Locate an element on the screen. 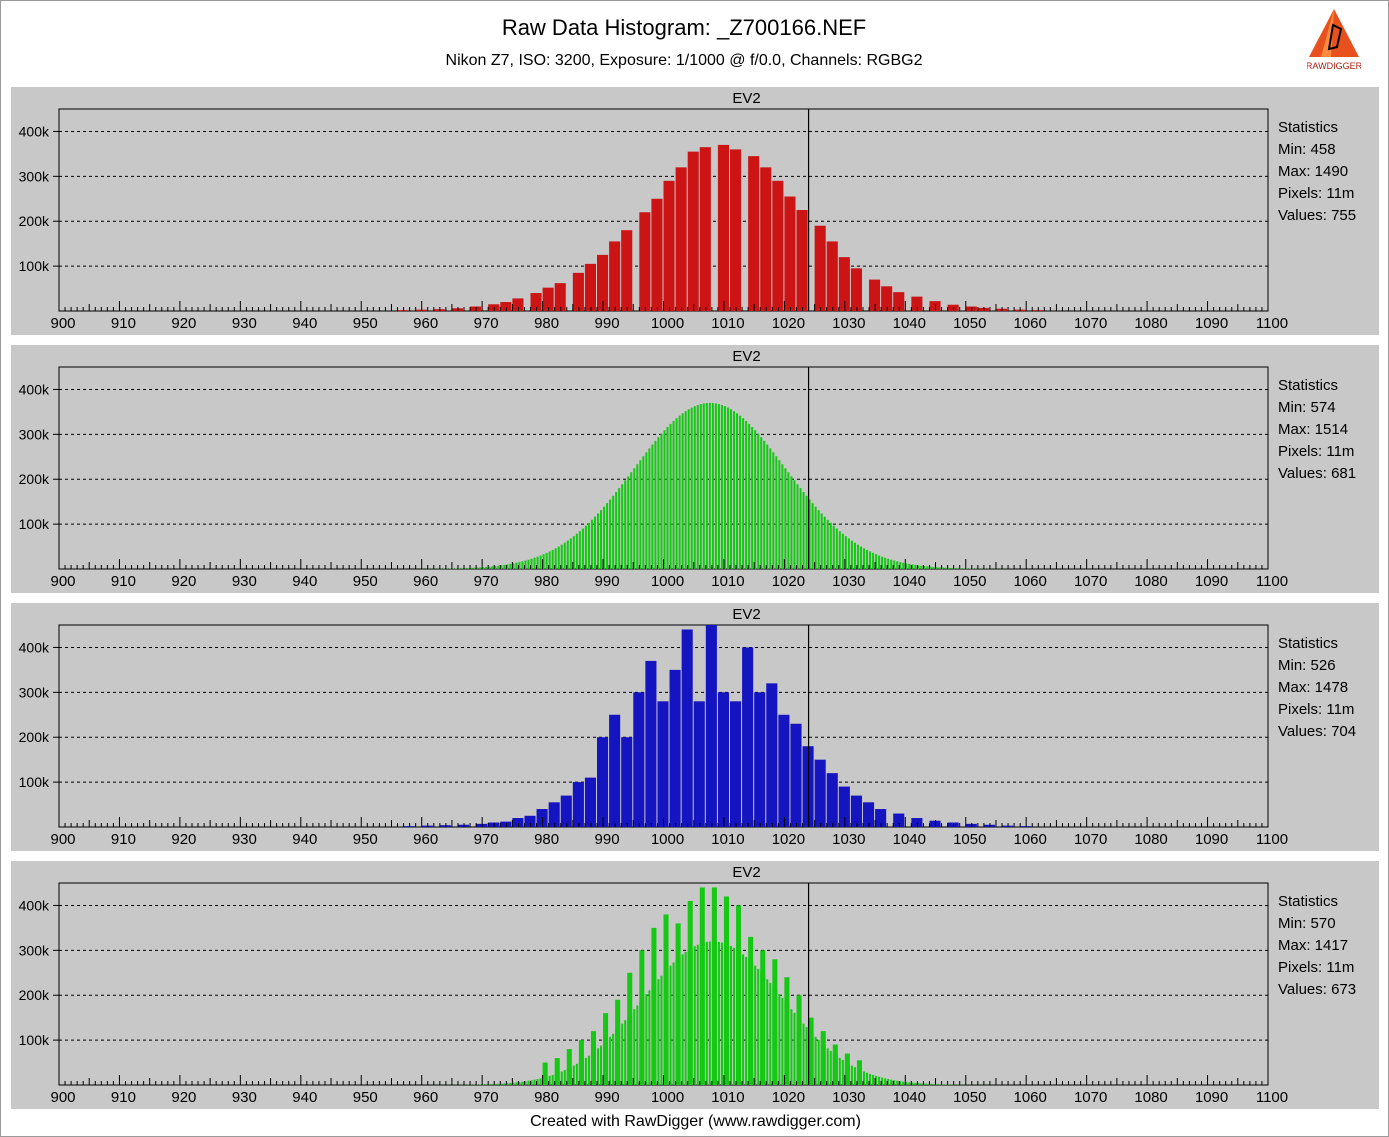 The height and width of the screenshot is (1137, 1389). x-tick-label: 950 is located at coordinates (365, 323).